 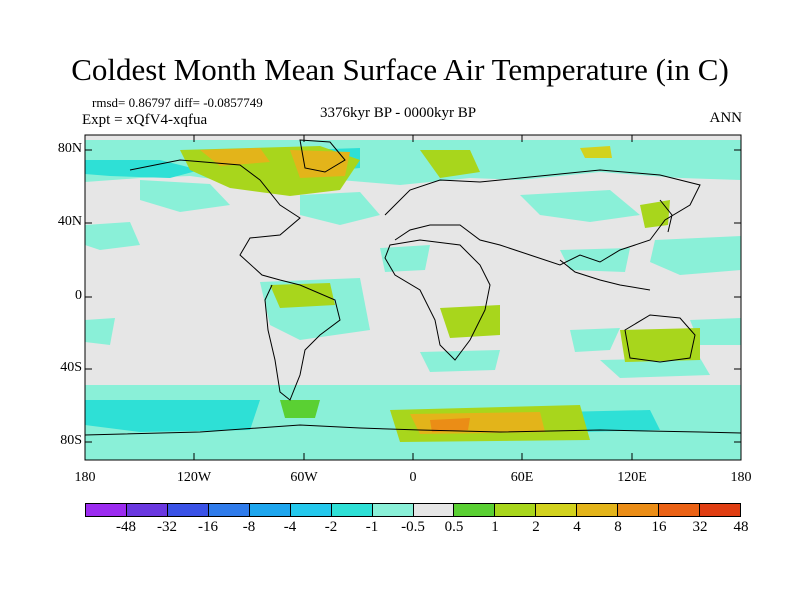 What do you see at coordinates (577, 527) in the screenshot?
I see `colorbar-label: 4` at bounding box center [577, 527].